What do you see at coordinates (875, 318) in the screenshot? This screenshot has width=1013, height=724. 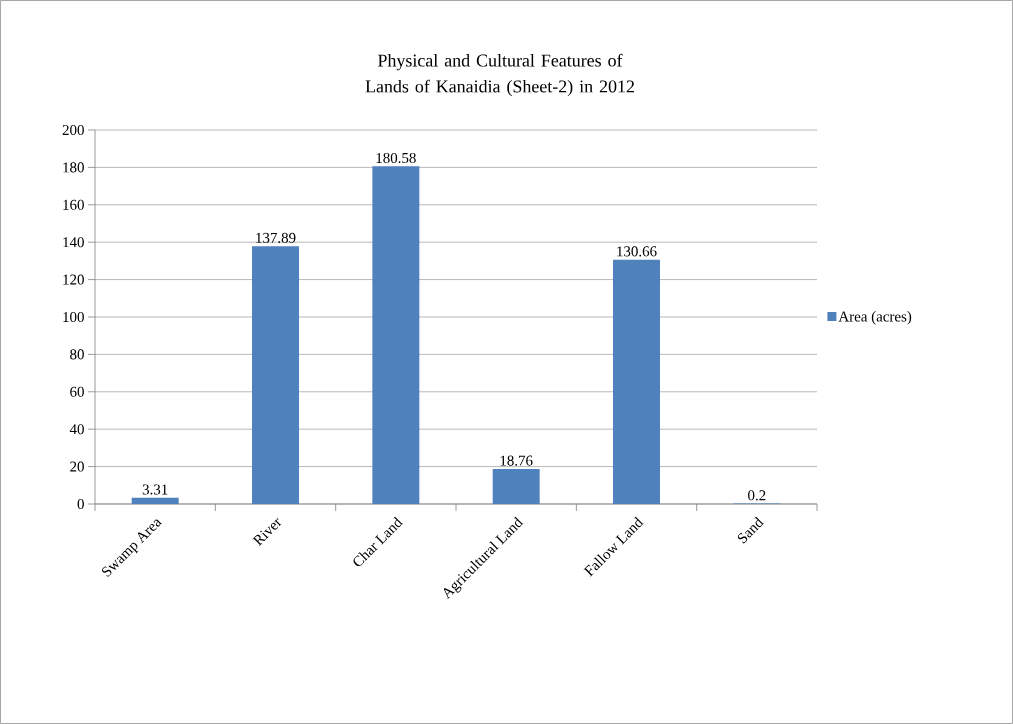 I see `legend-label: Area (acres)` at bounding box center [875, 318].